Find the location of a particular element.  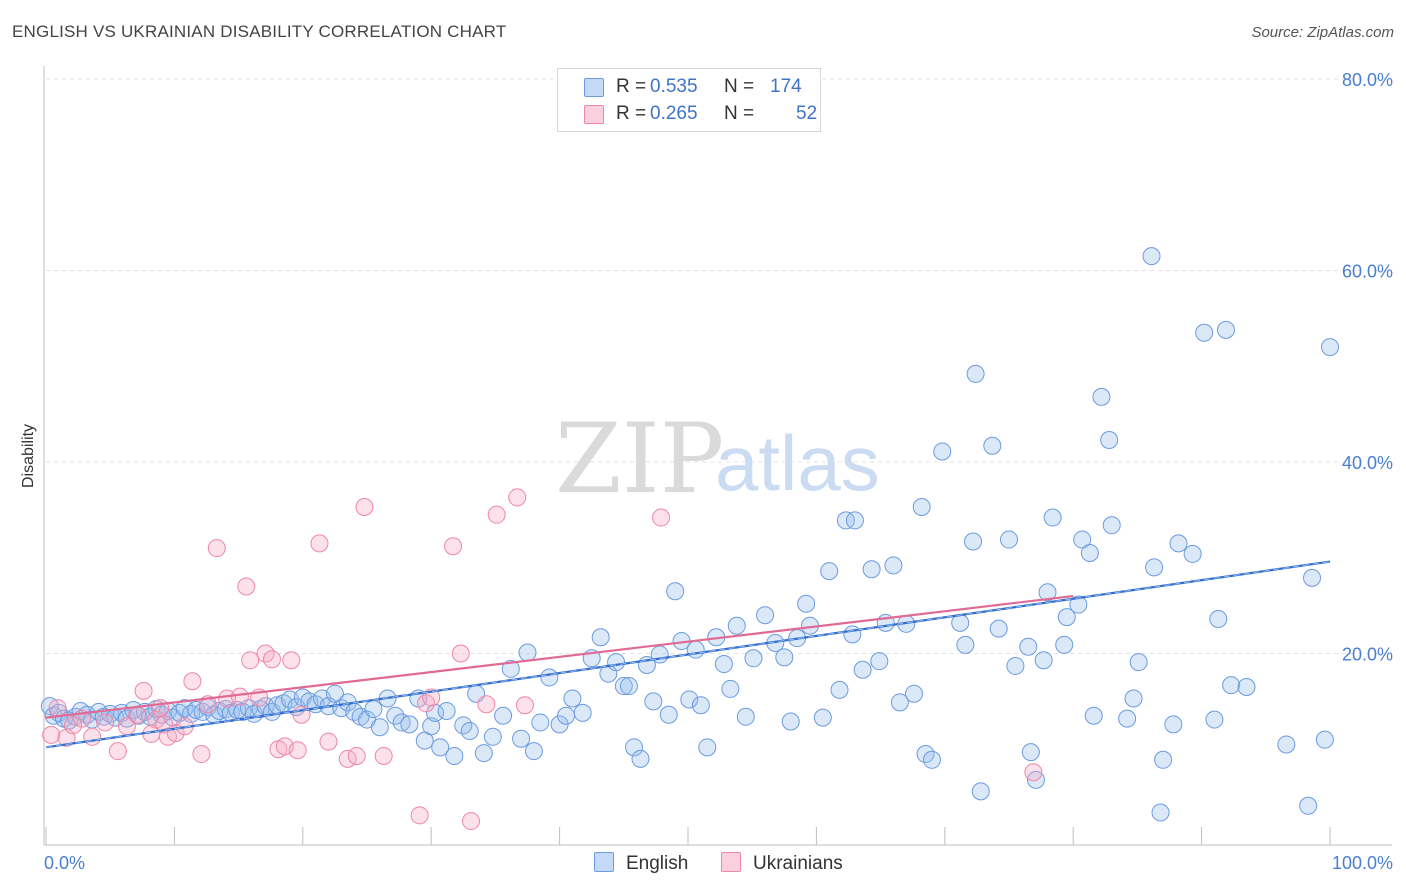

legend-n-label: N = is located at coordinates (739, 113).